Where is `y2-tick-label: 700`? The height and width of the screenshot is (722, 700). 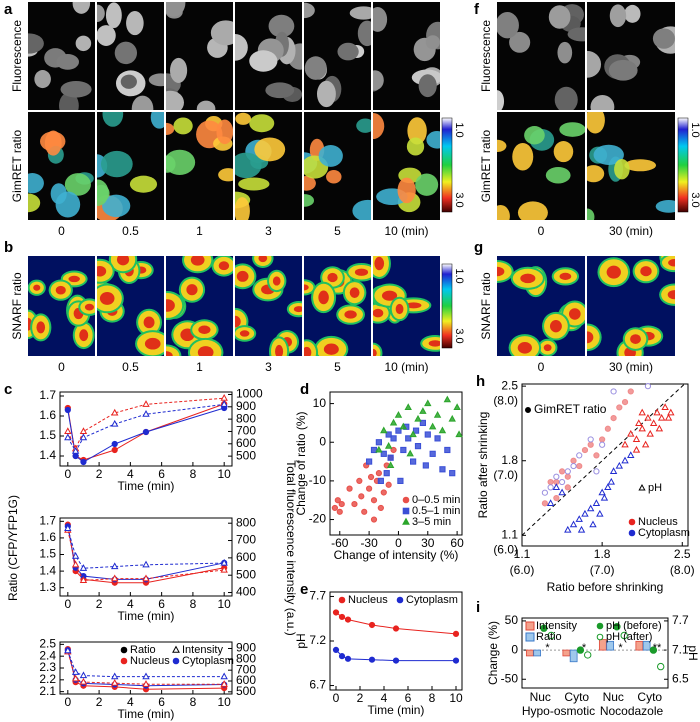 y2-tick-label: 700 is located at coordinates (246, 540).